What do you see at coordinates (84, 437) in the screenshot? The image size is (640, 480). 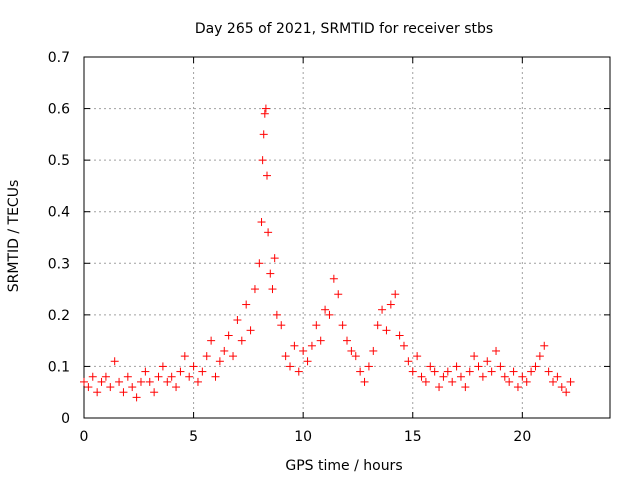 I see `x-tick-label: 0` at bounding box center [84, 437].